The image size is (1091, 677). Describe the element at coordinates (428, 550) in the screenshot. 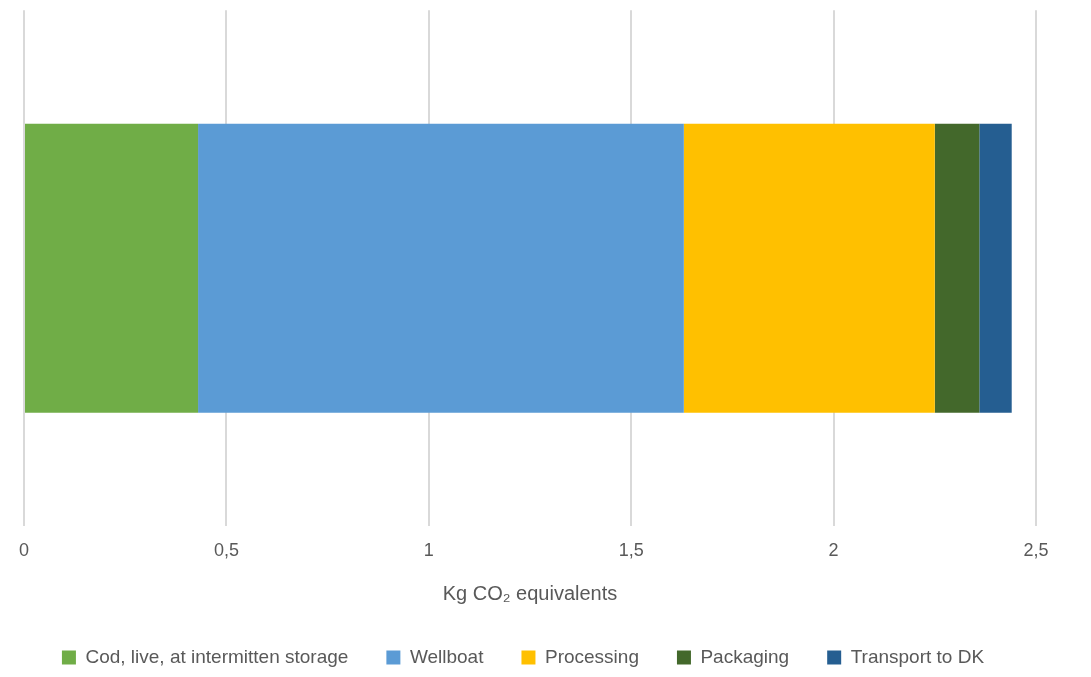

I see `x-tick-label: 1` at that location.